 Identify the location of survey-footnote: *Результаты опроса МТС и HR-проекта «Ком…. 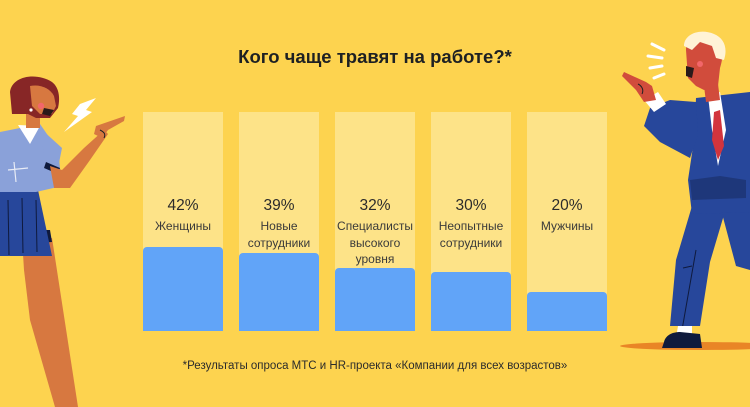
(375, 366).